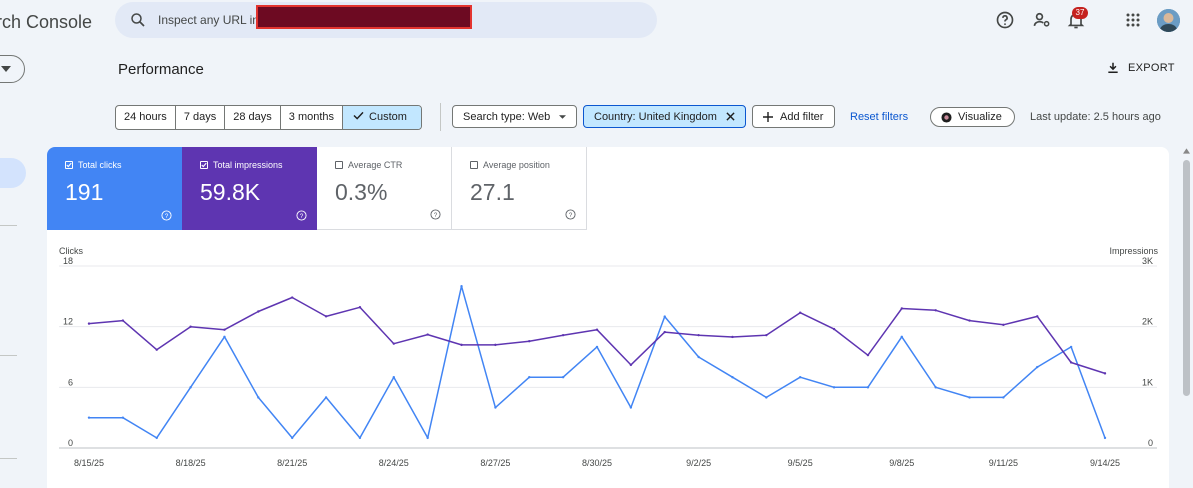 The height and width of the screenshot is (488, 1193). What do you see at coordinates (13, 173) in the screenshot?
I see `sidebar-item-performance` at bounding box center [13, 173].